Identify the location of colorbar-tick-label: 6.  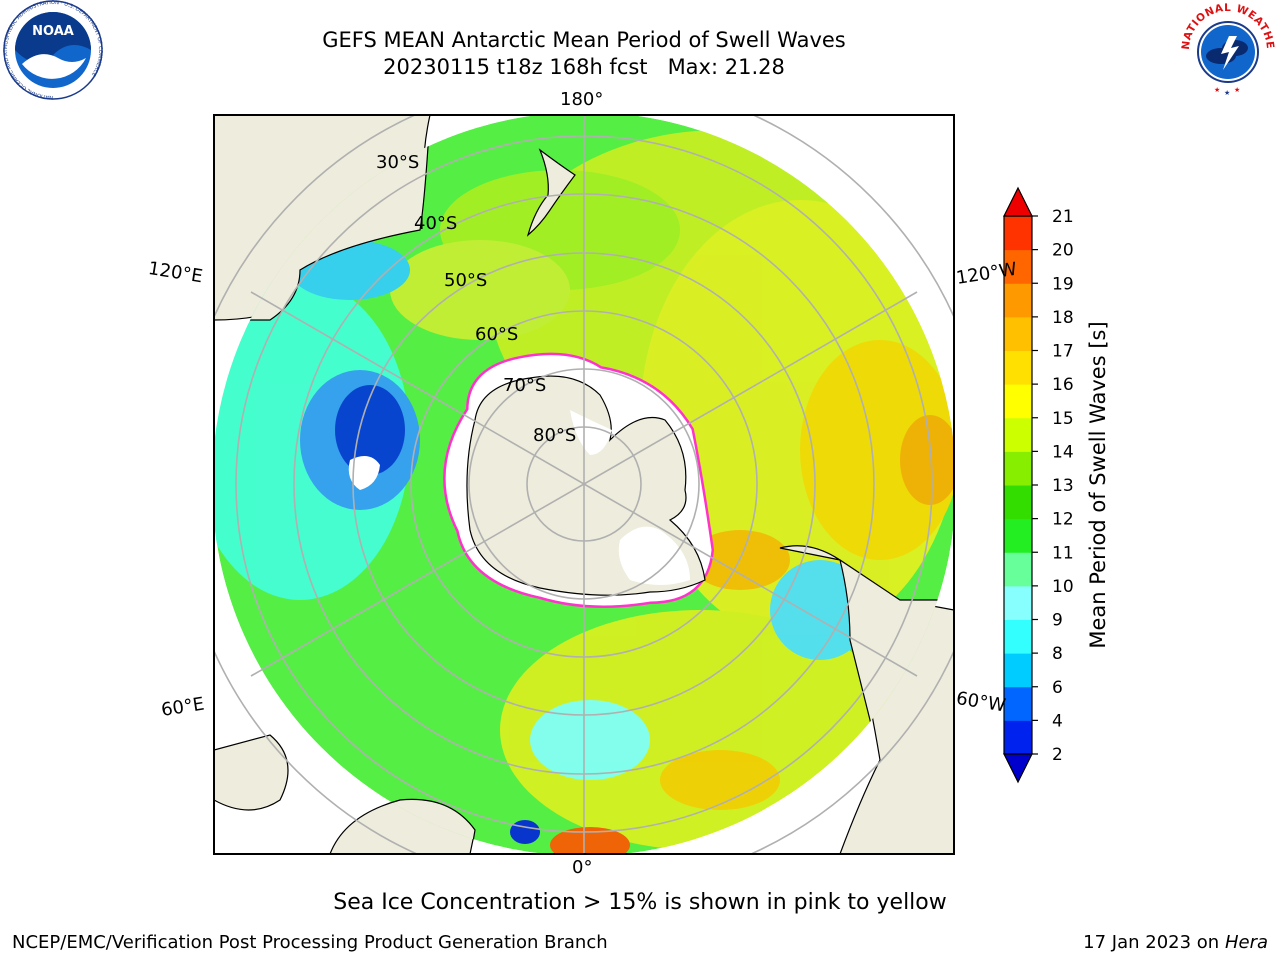
(1057, 688).